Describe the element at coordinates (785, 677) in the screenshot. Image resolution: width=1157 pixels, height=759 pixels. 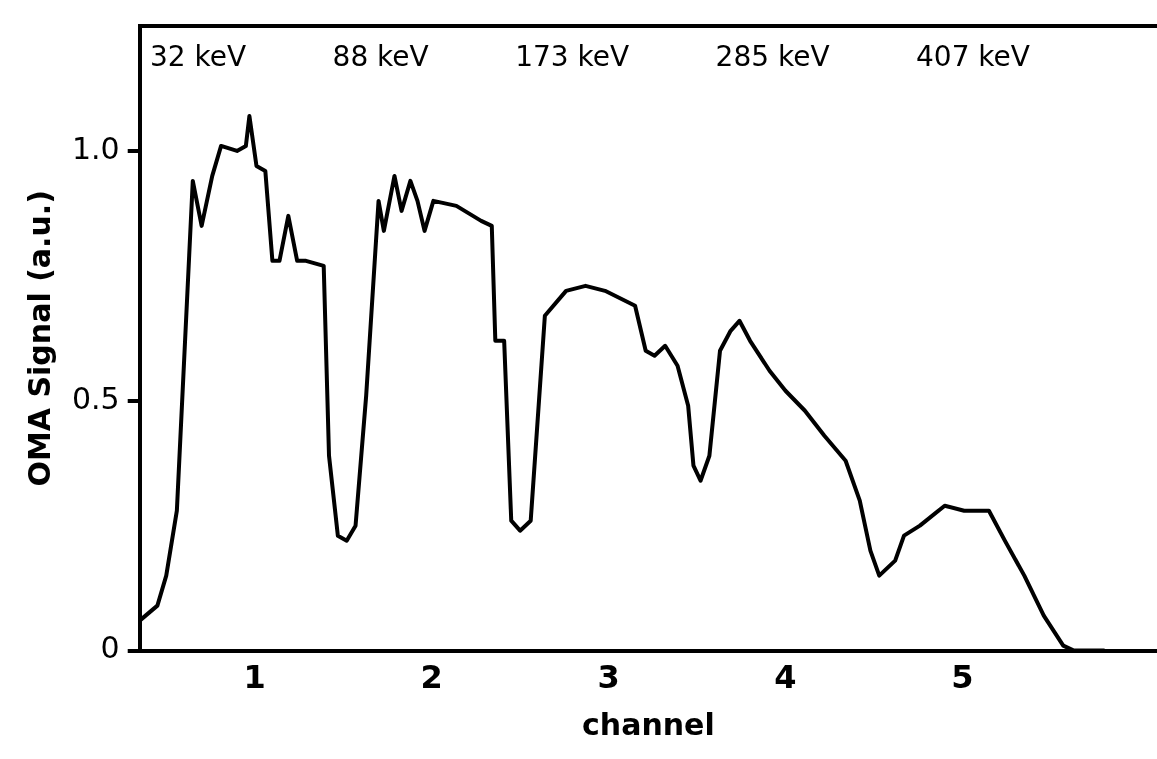
I see `x-tick-label: 4` at that location.